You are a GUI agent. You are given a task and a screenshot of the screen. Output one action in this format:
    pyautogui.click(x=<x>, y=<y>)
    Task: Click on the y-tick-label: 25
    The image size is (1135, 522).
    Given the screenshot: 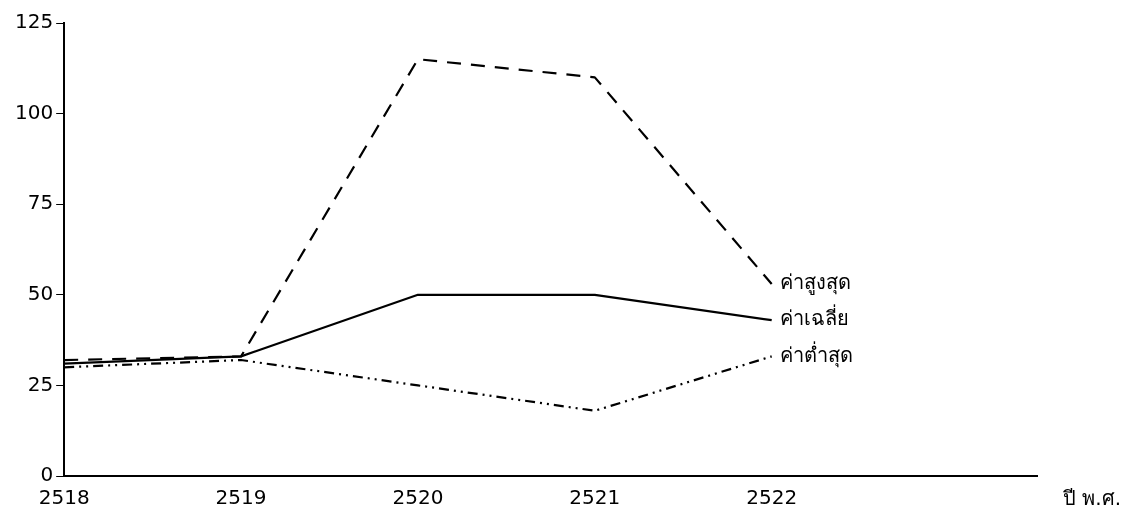 What is the action you would take?
    pyautogui.click(x=40, y=383)
    